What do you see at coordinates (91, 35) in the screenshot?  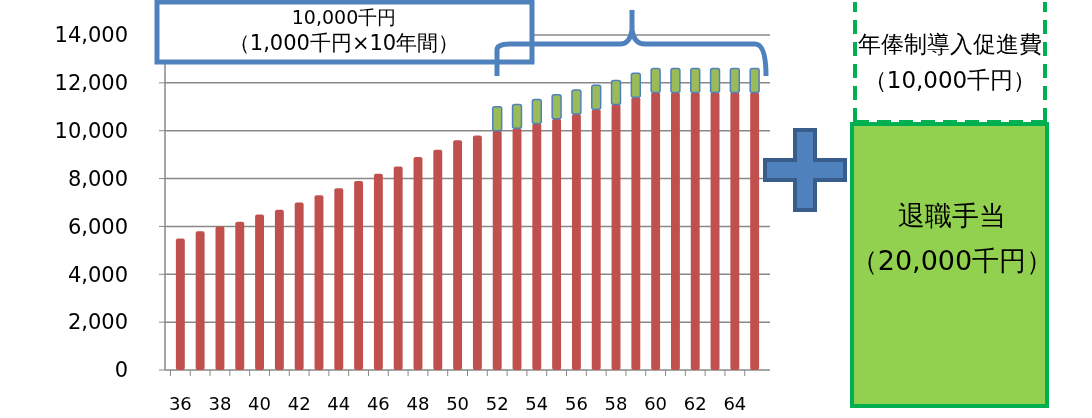 I see `y-tick-label: 14,000` at bounding box center [91, 35].